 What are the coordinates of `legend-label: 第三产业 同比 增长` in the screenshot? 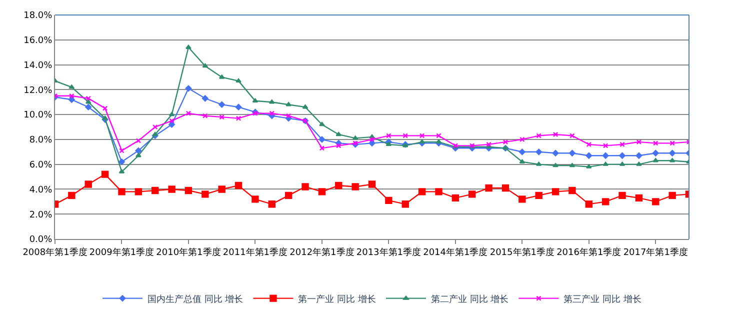 It's located at (603, 299).